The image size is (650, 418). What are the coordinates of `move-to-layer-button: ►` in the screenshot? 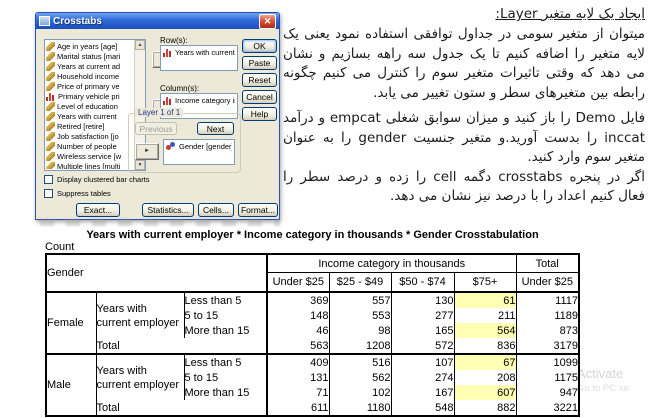 It's located at (147, 151).